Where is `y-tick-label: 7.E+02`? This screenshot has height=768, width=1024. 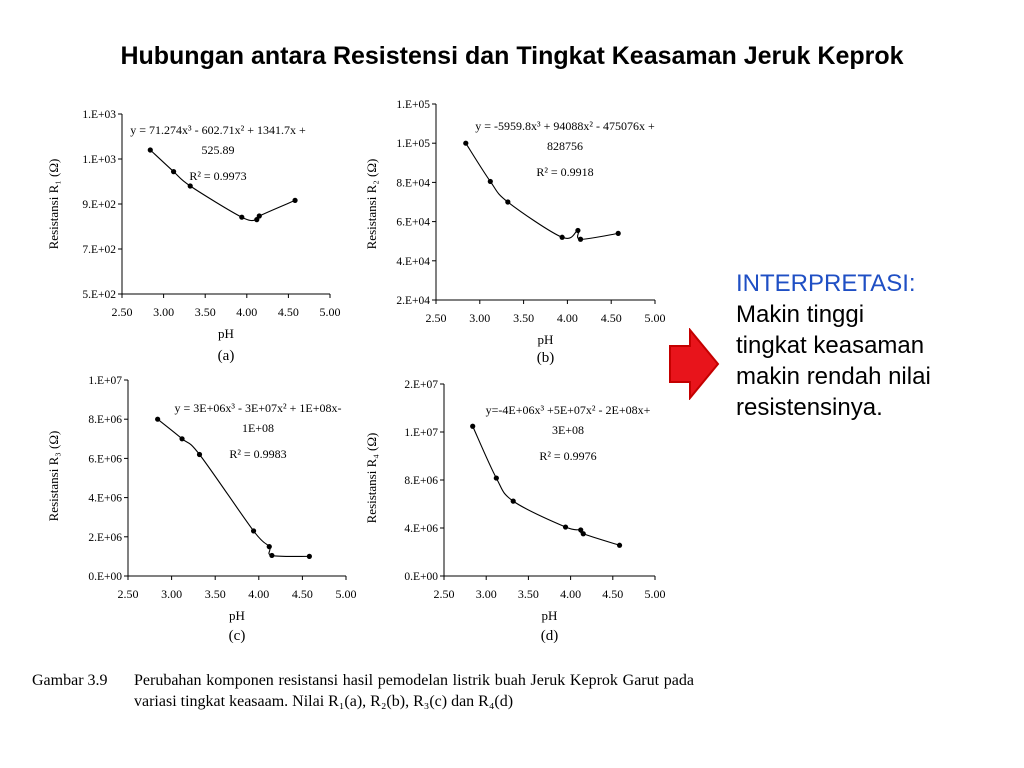 y-tick-label: 7.E+02 is located at coordinates (99, 250).